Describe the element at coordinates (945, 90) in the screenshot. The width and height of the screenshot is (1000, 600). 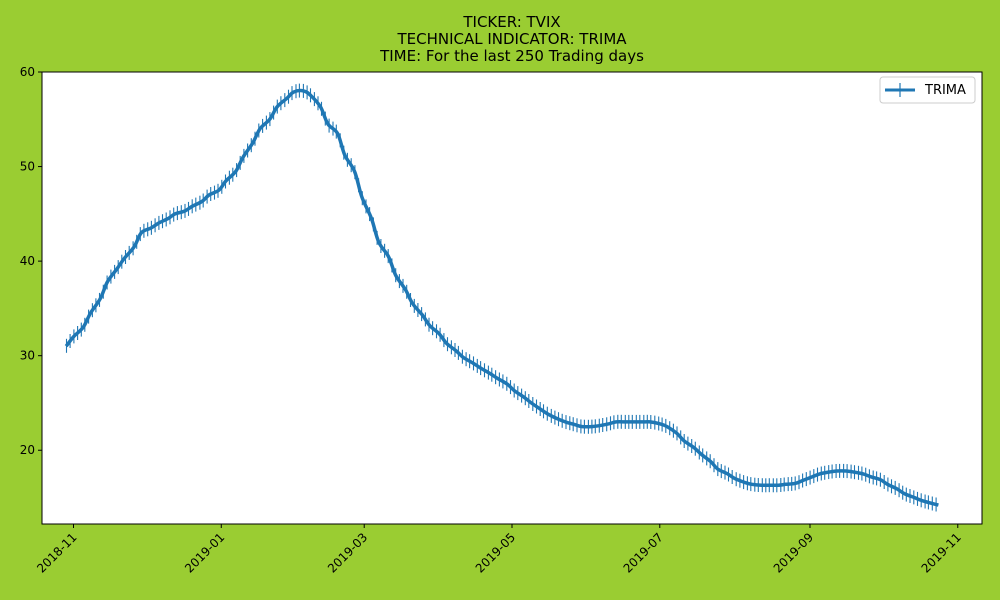
I see `legend-label-trima: TRIMA` at that location.